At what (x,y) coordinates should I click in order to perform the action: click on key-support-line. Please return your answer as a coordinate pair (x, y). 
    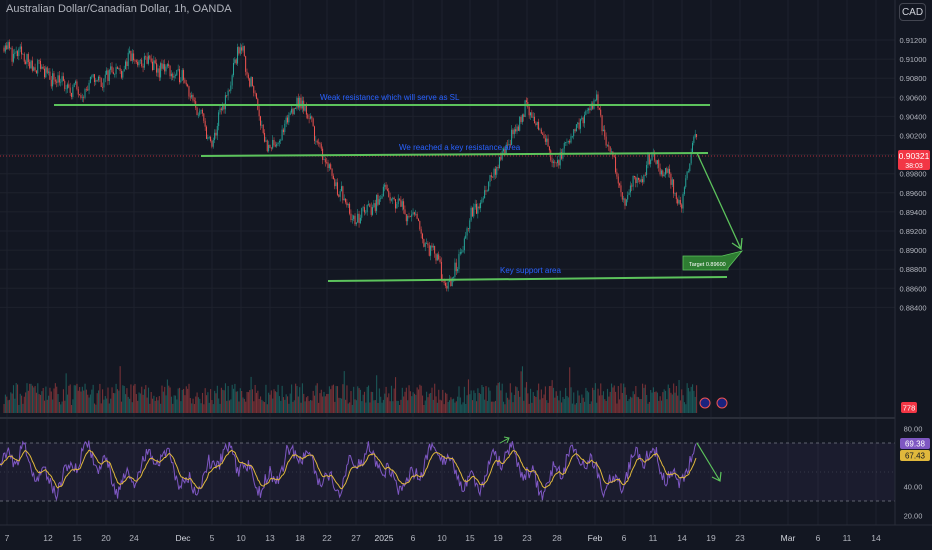
    Looking at the image, I should click on (527, 279).